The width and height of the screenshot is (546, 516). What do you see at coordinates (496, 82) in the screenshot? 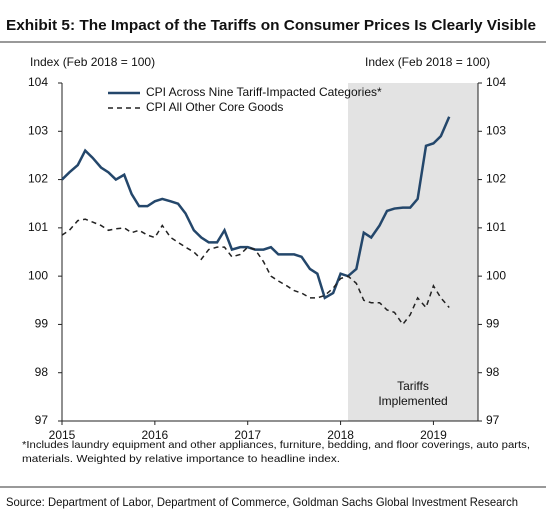
I see `y2-tick-label: 104` at bounding box center [496, 82].